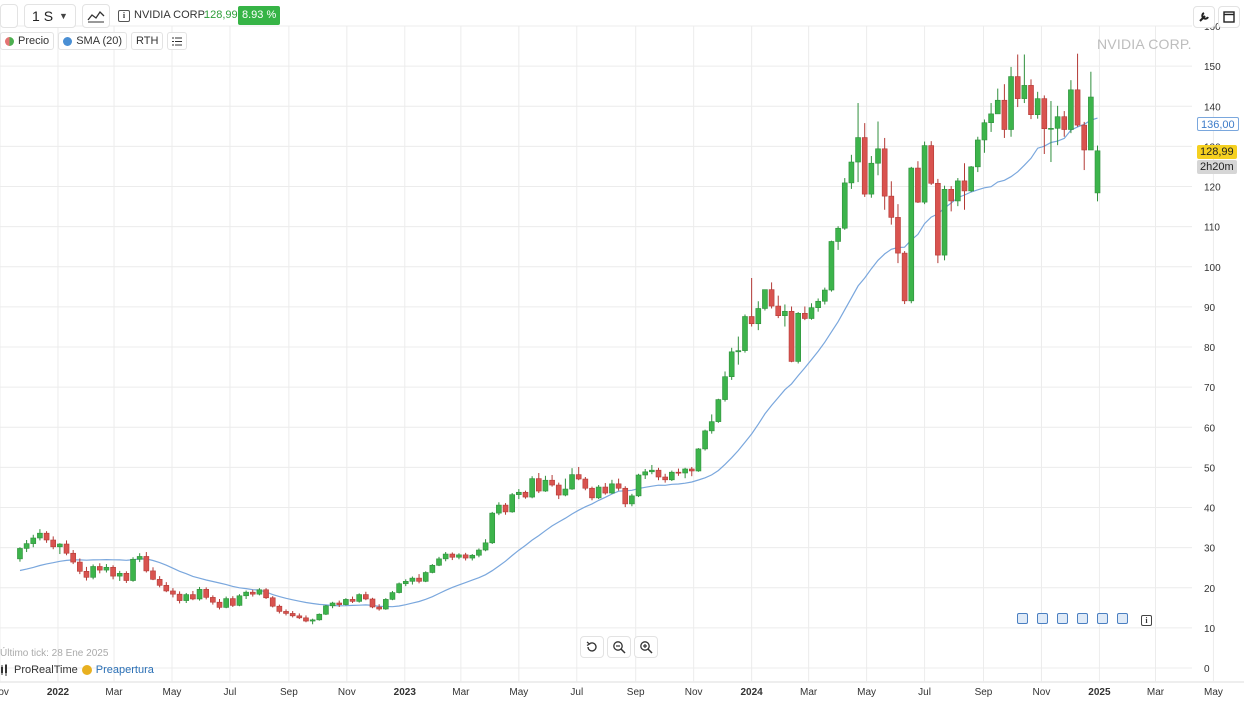 This screenshot has width=1244, height=702. I want to click on legend-price: Precio, so click(27, 41).